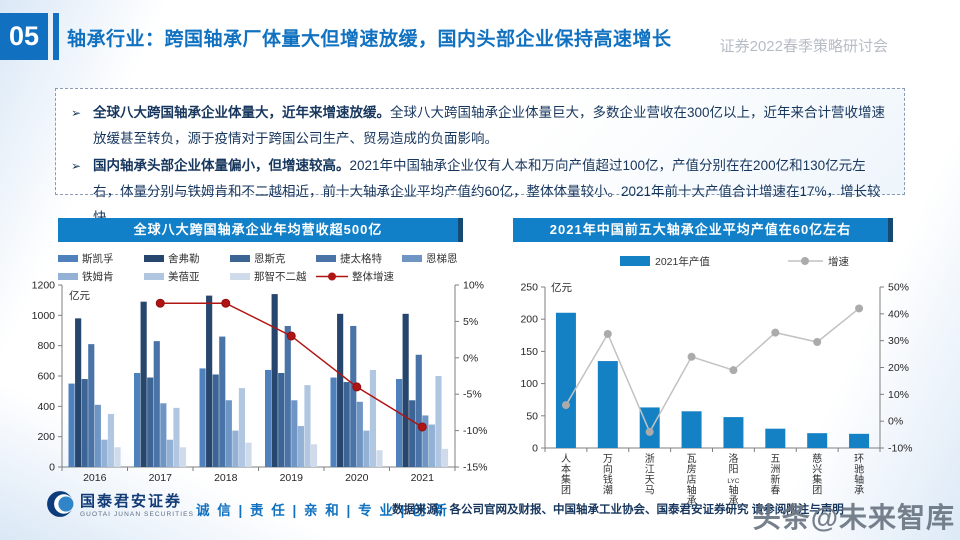  I want to click on svg-text: 舍弗勒, so click(184, 258).